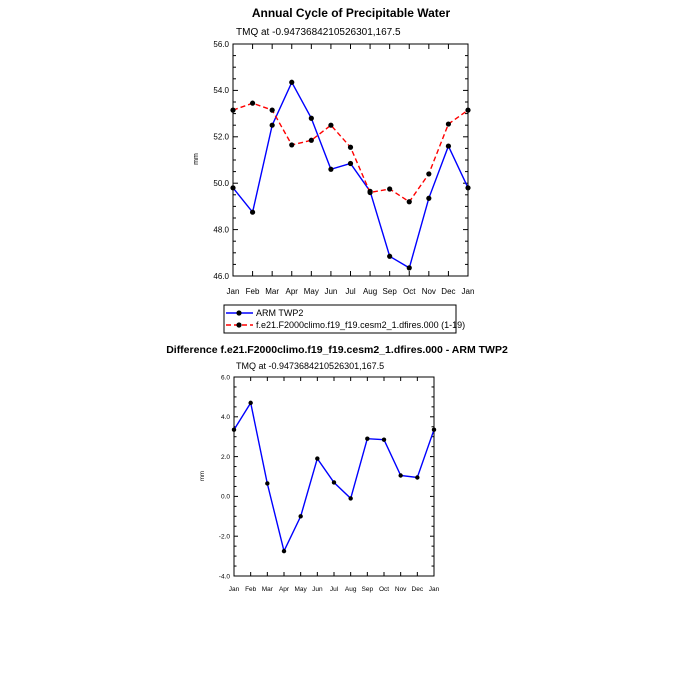 This screenshot has height=675, width=675. Describe the element at coordinates (221, 90) in the screenshot. I see `top-ytick-label: 54.0` at that location.